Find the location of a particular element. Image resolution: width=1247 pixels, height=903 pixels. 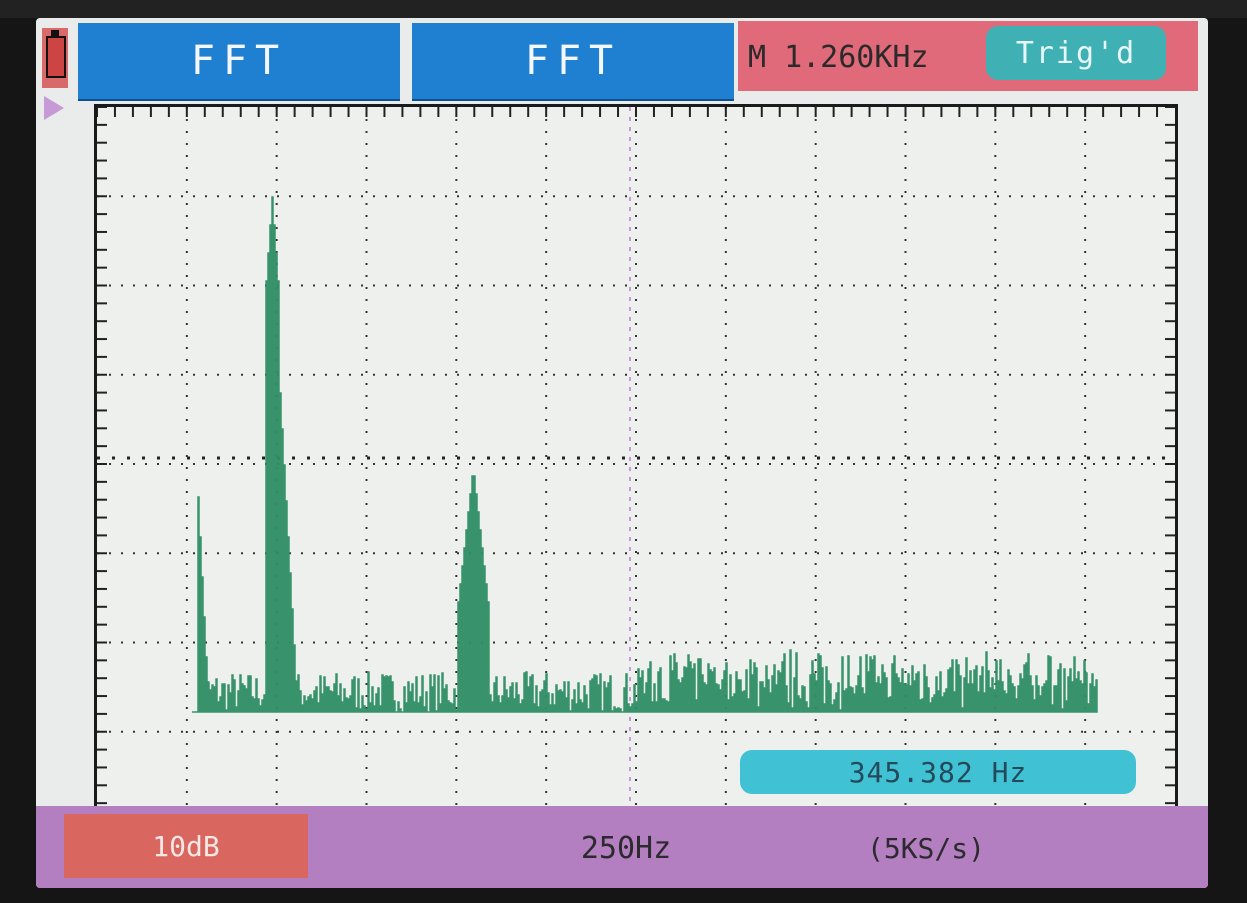

device-bezel is located at coordinates (623, 9).